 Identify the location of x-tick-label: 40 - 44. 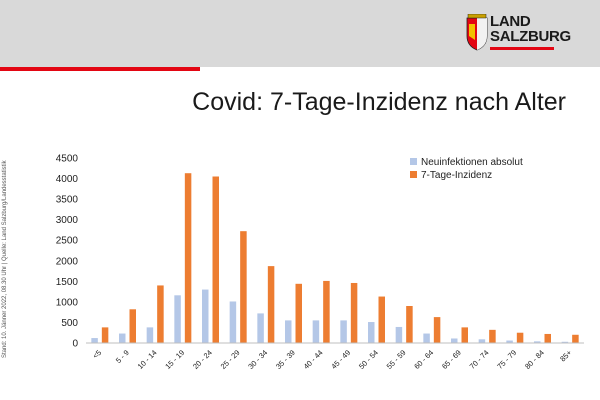
(313, 359).